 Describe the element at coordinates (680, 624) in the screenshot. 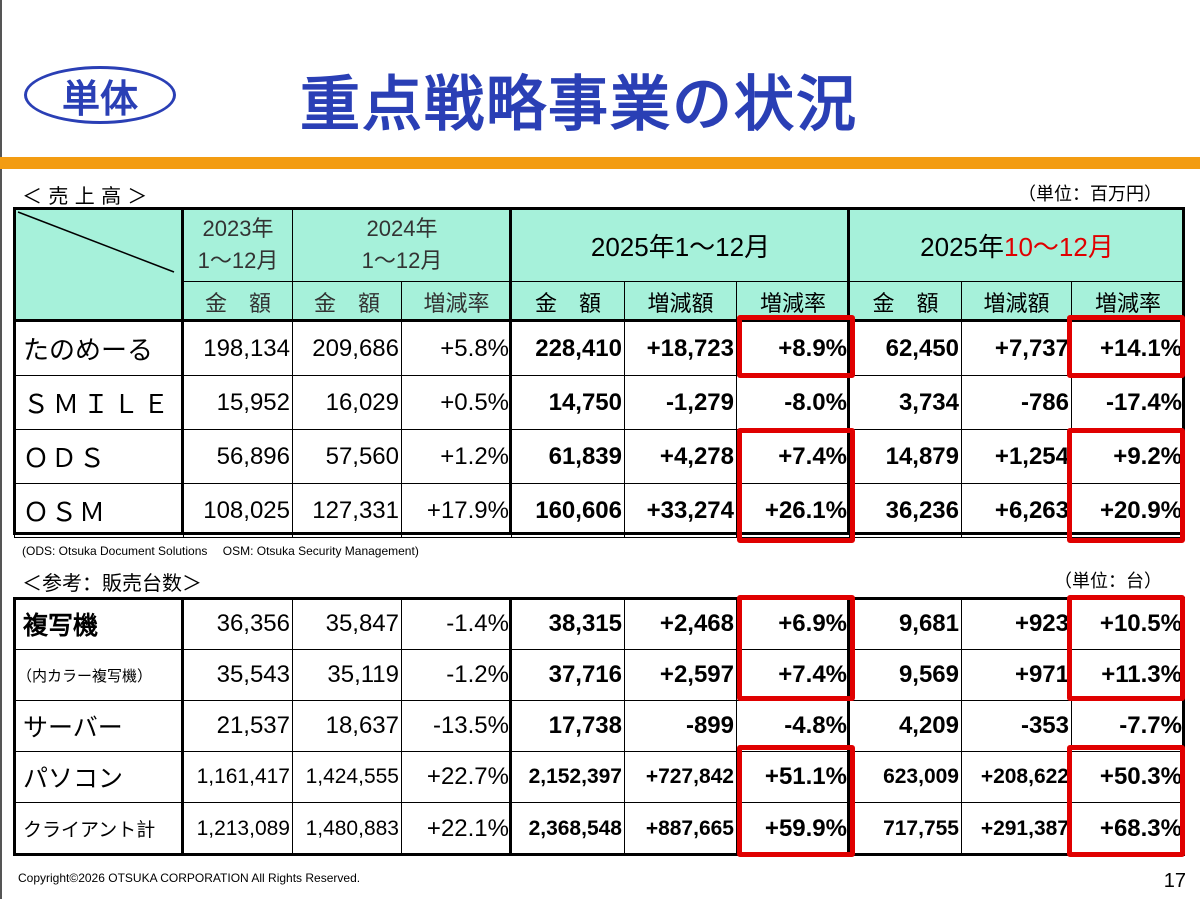

I see `diff-2025: +2,468` at that location.